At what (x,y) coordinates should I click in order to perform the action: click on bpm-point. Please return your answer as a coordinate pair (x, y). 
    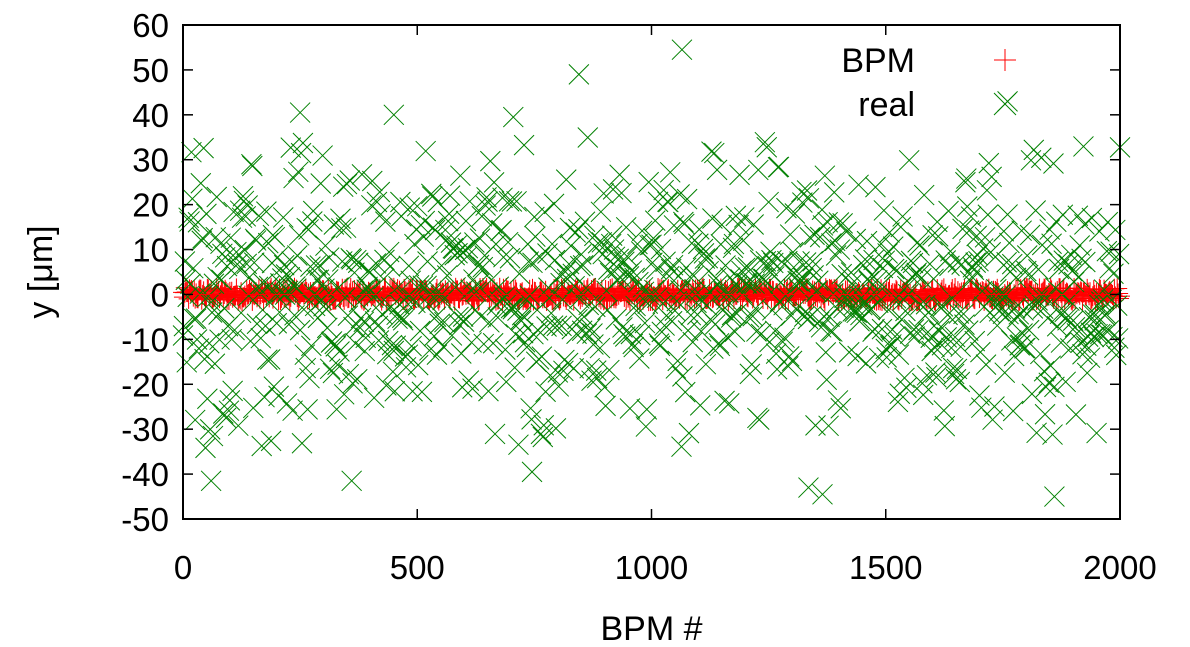
    Looking at the image, I should click on (668, 288).